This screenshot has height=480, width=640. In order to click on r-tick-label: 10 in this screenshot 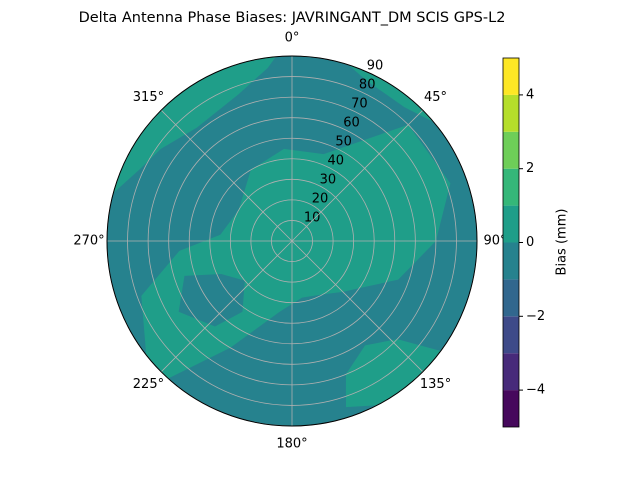, I will do `click(312, 218)`.